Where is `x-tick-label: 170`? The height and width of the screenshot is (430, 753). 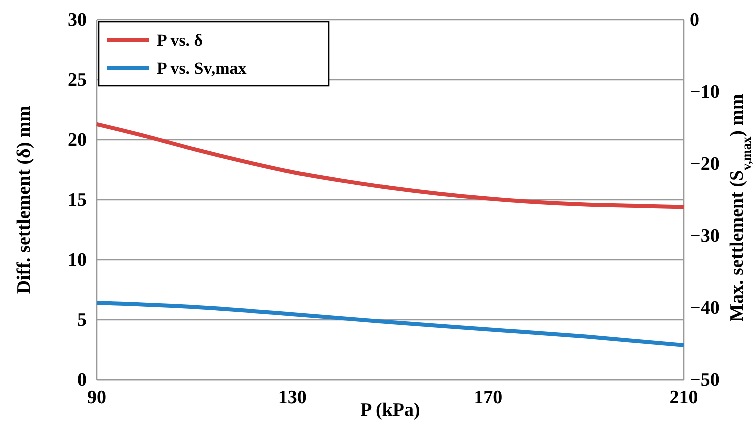
x-tick-label: 170 is located at coordinates (488, 397).